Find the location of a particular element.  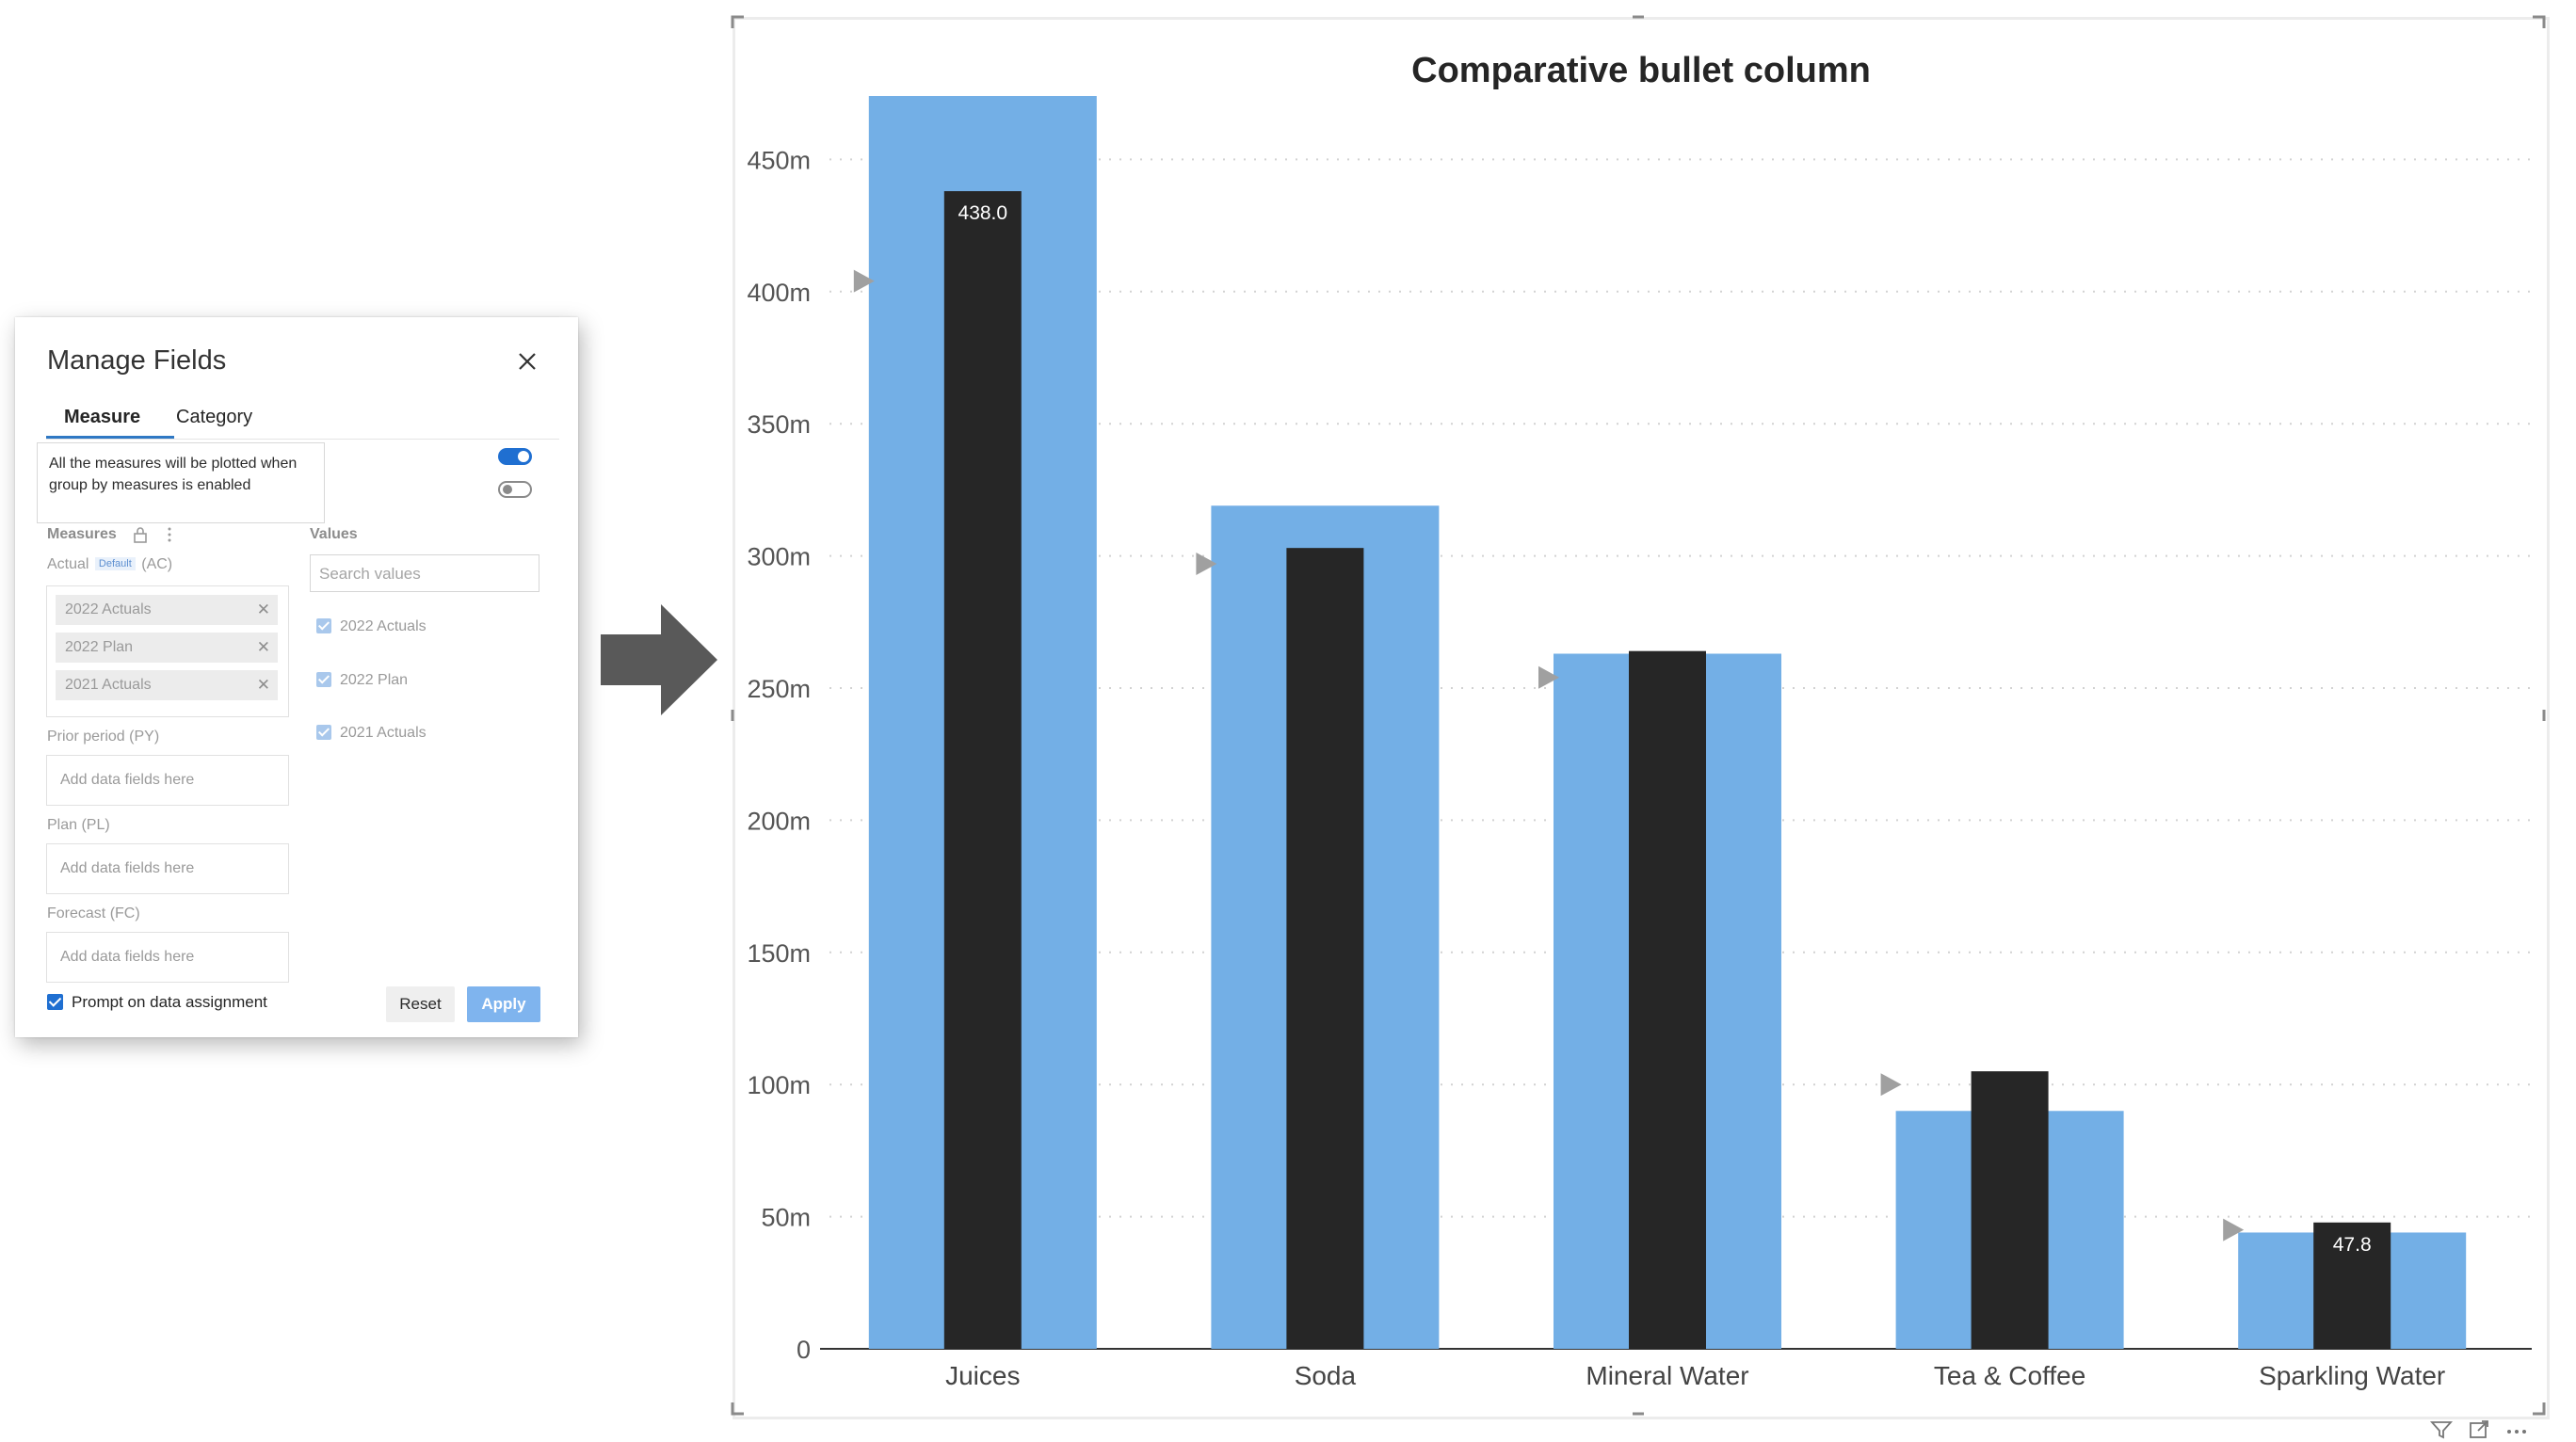

values-heading: Values is located at coordinates (334, 534).